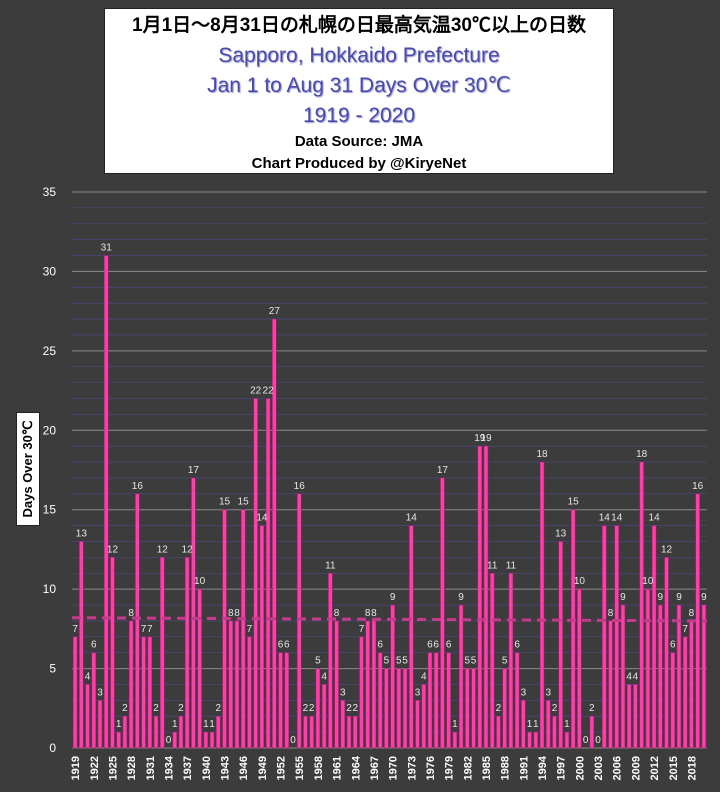 Image resolution: width=720 pixels, height=792 pixels. I want to click on x-tick-label: 1931, so click(151, 768).